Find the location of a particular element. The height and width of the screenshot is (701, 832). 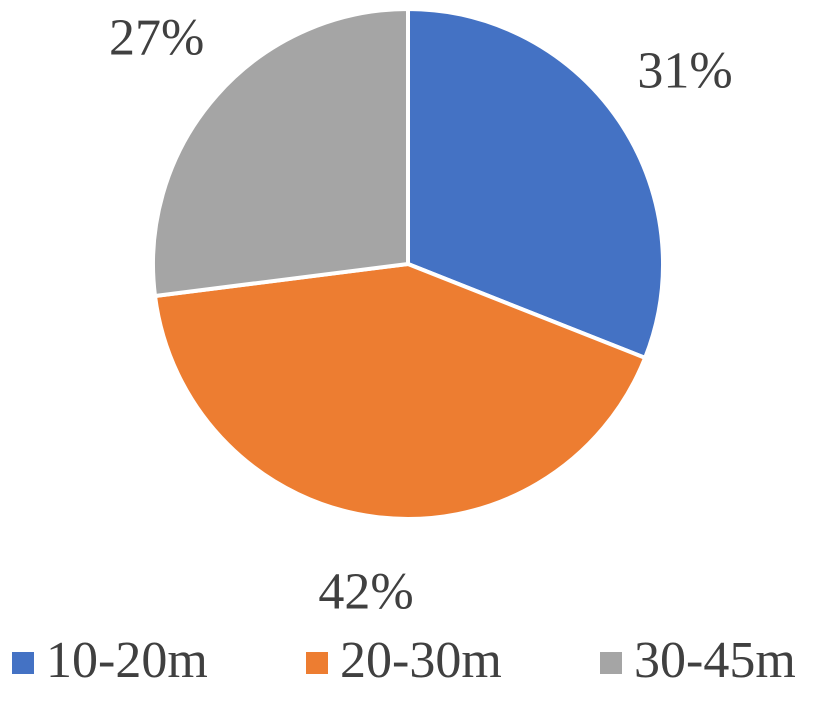

data-label: 42% is located at coordinates (365, 591).